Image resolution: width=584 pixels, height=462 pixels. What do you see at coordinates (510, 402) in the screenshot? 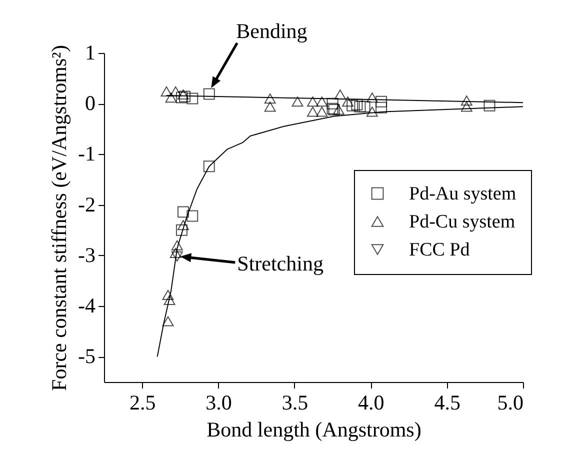
I see `x-tick-label: 5.0` at bounding box center [510, 402].